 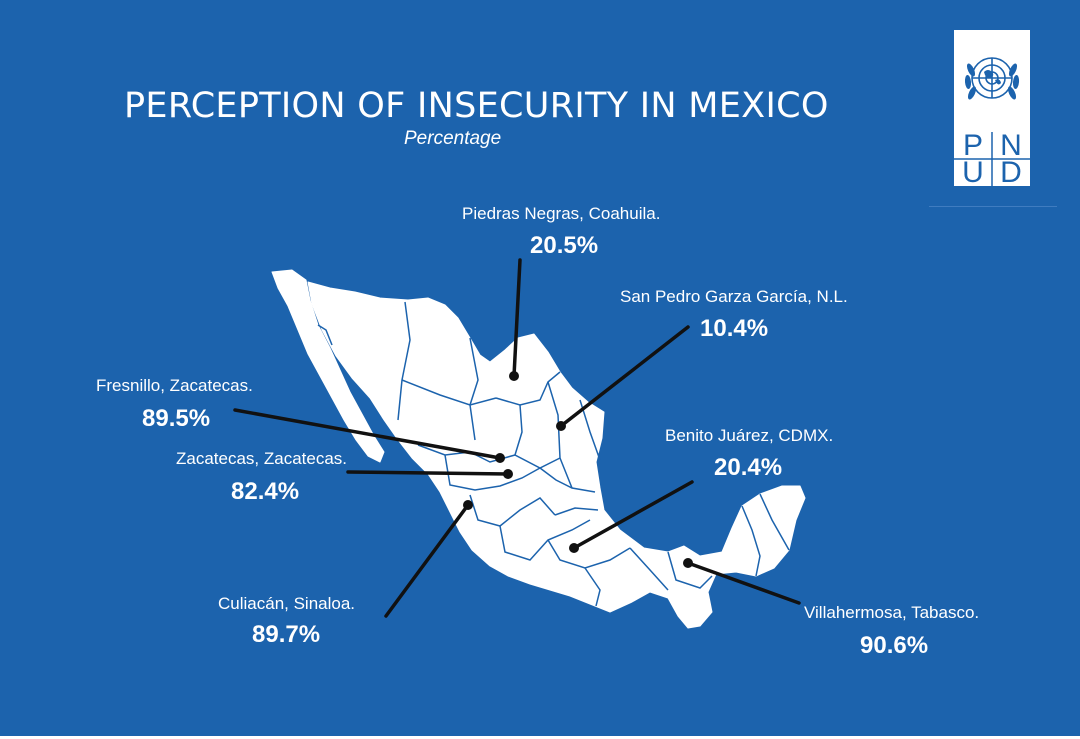 What do you see at coordinates (972, 145) in the screenshot?
I see `logo-letter-p: P` at bounding box center [972, 145].